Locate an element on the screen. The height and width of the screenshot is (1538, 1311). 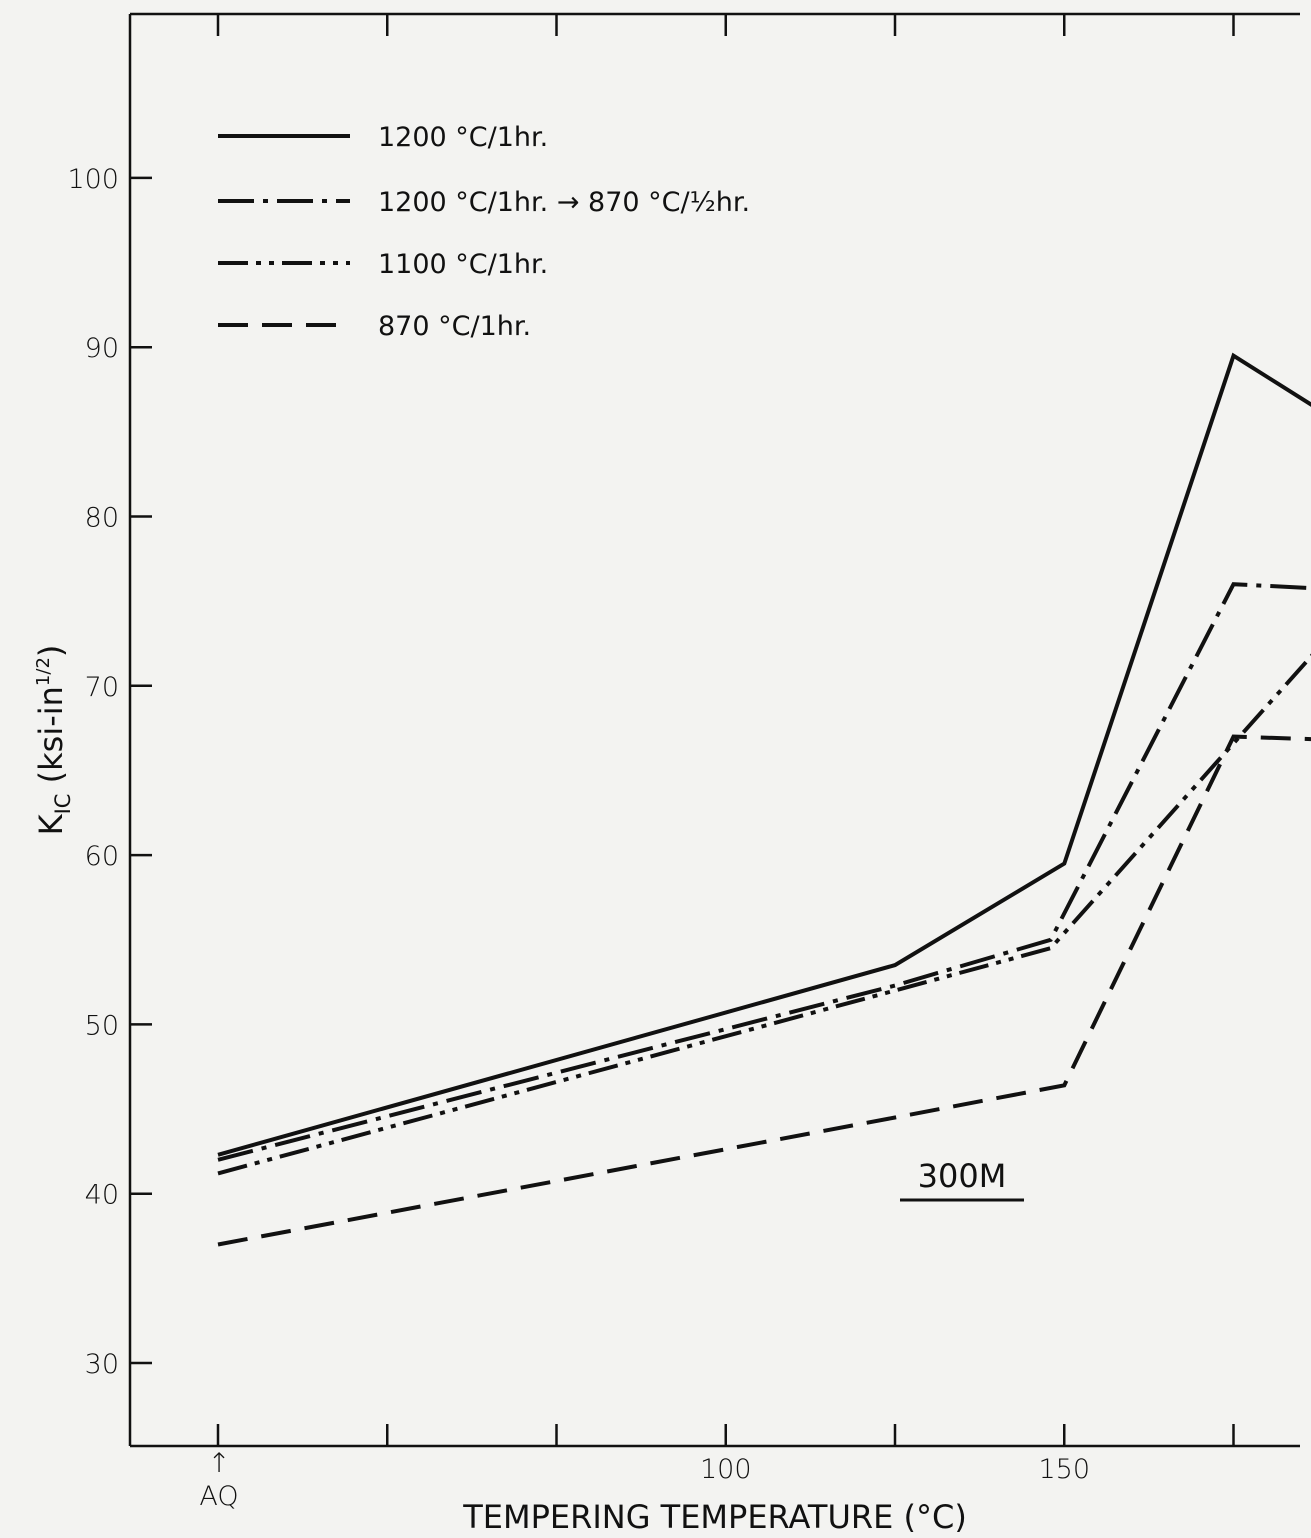
legend-label-4: 870 °C/1hr. is located at coordinates (454, 326).